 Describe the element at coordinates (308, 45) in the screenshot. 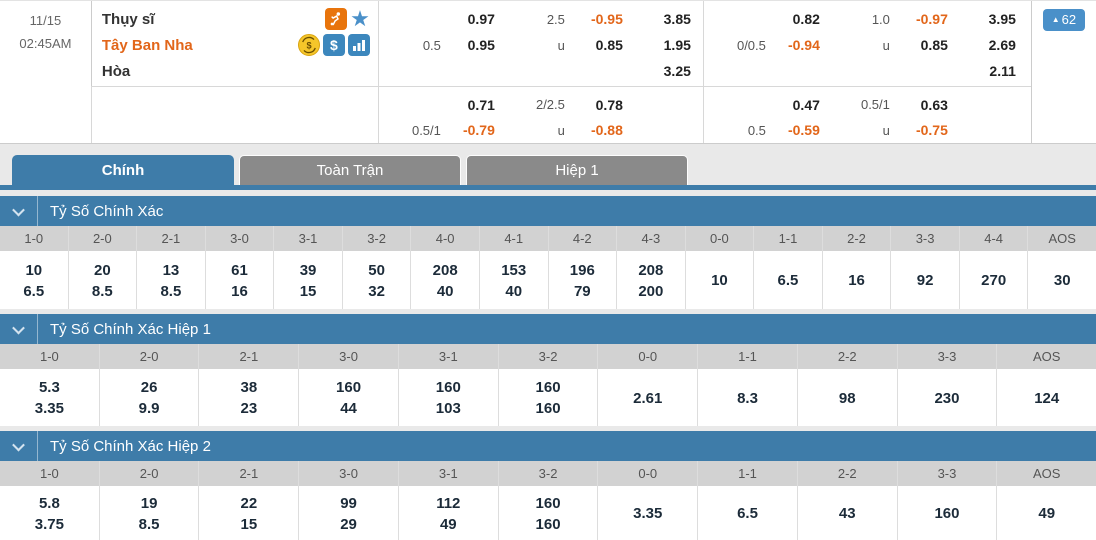

I see `coin-icon: $` at that location.